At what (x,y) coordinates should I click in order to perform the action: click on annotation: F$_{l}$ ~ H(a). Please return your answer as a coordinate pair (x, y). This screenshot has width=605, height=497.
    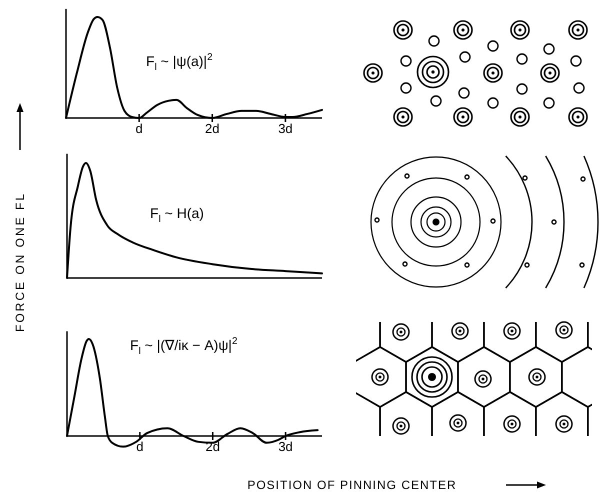
    Looking at the image, I should click on (177, 215).